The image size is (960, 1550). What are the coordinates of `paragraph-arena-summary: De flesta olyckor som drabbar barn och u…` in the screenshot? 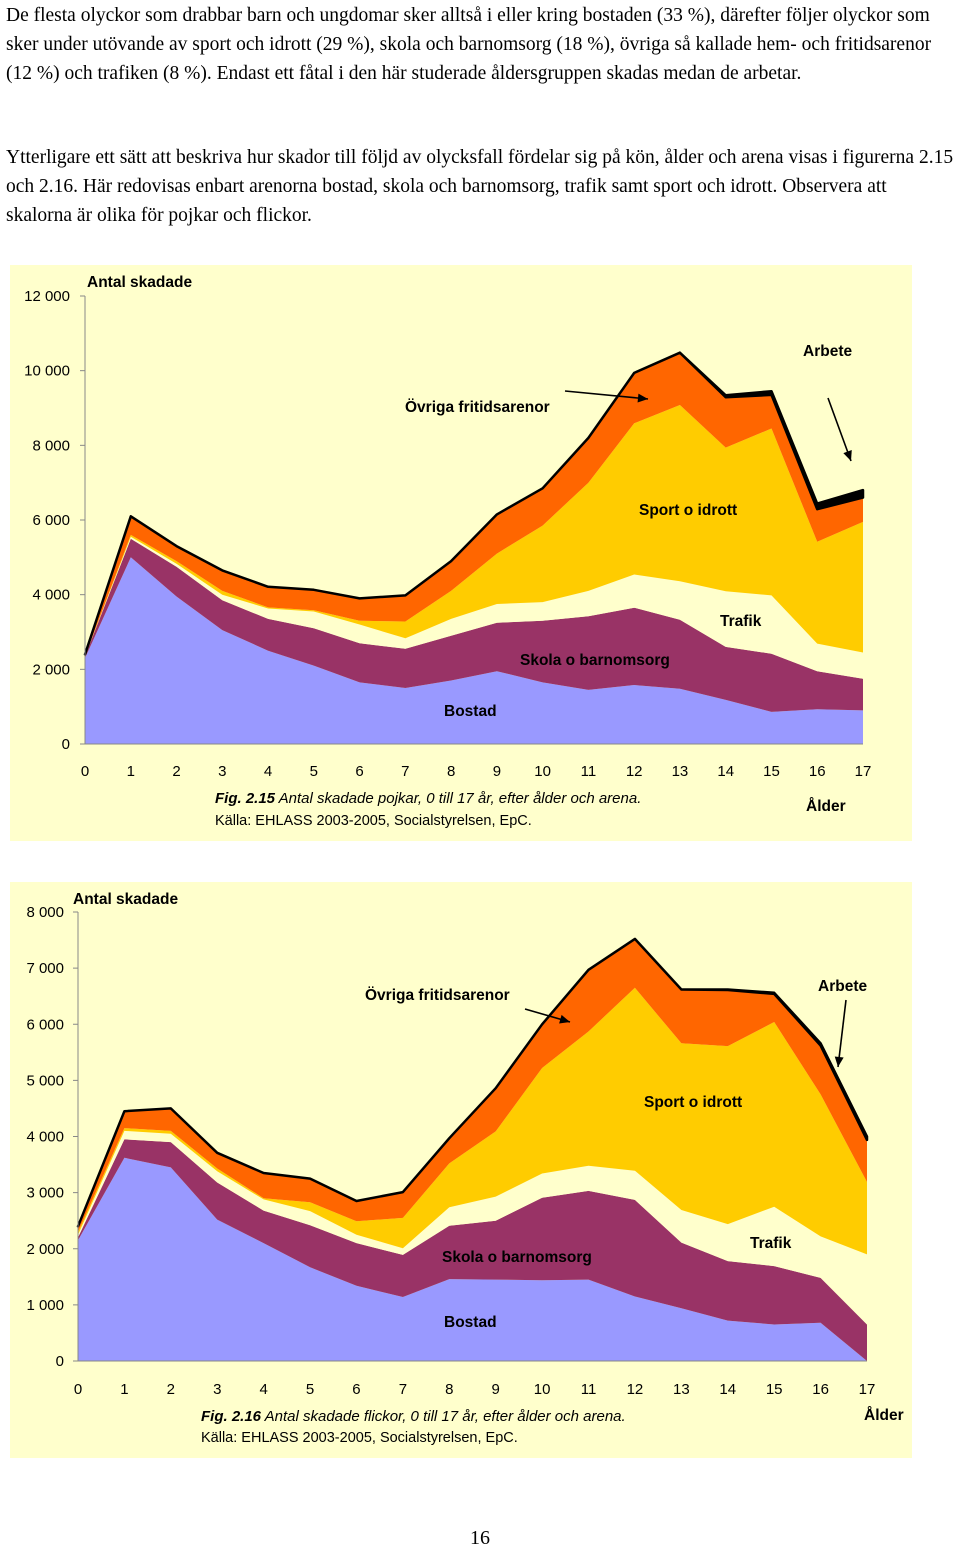 It's located at (469, 44).